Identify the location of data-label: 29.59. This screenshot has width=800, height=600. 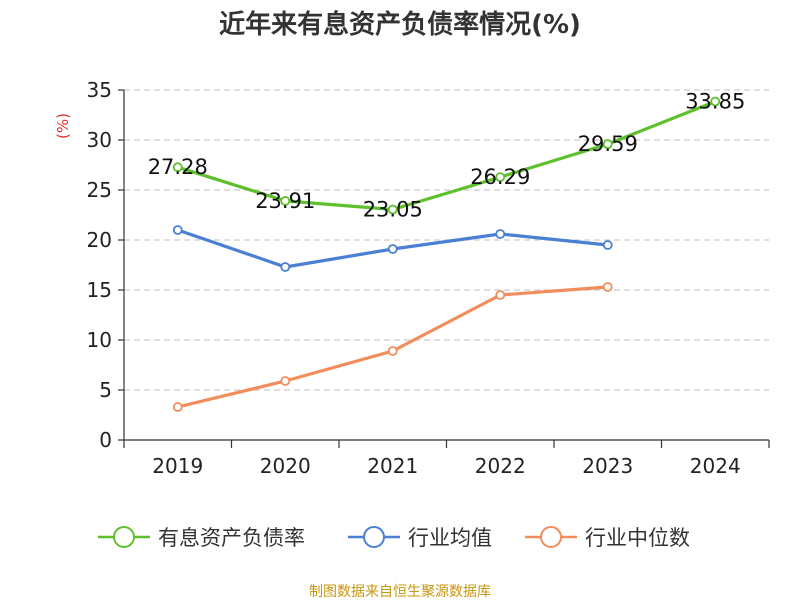
(608, 144).